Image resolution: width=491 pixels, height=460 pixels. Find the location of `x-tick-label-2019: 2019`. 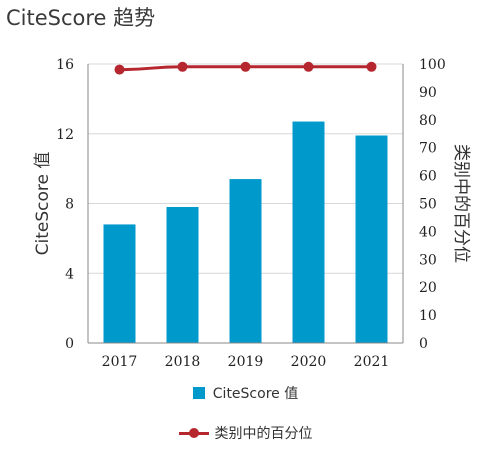

x-tick-label-2019: 2019 is located at coordinates (246, 362).